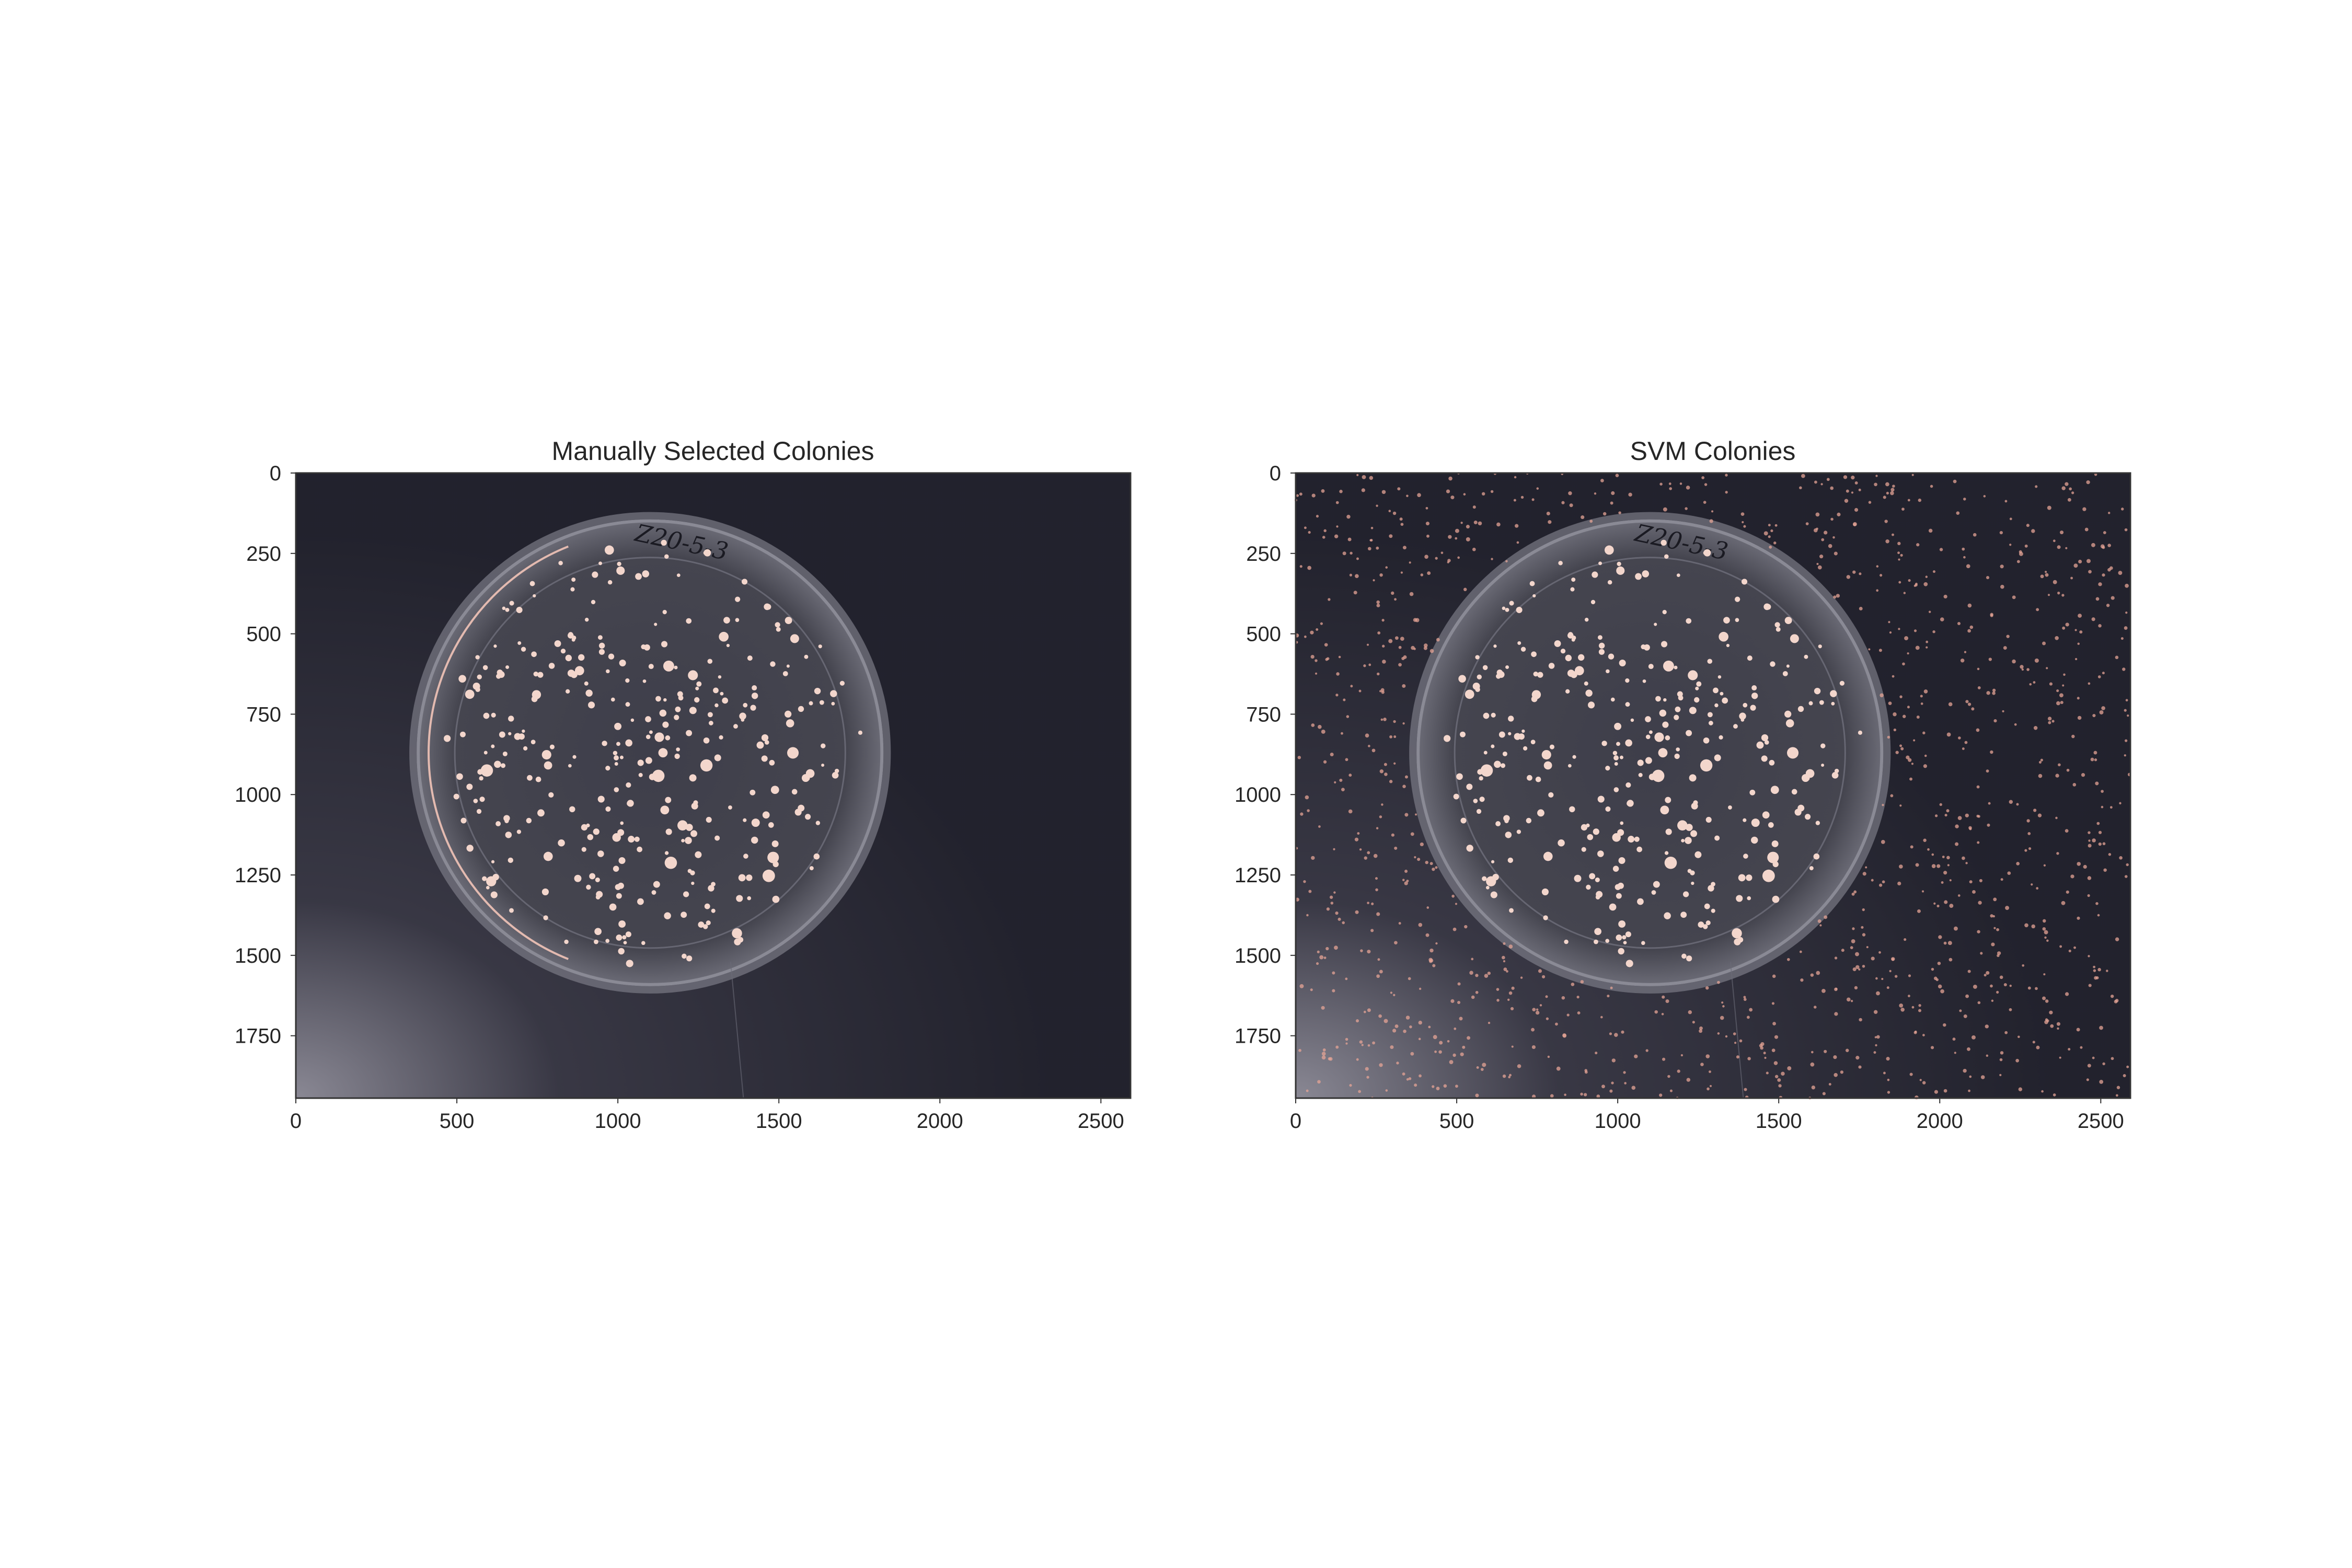 The image size is (2352, 1568). I want to click on x-tick-label: 0, so click(296, 1121).